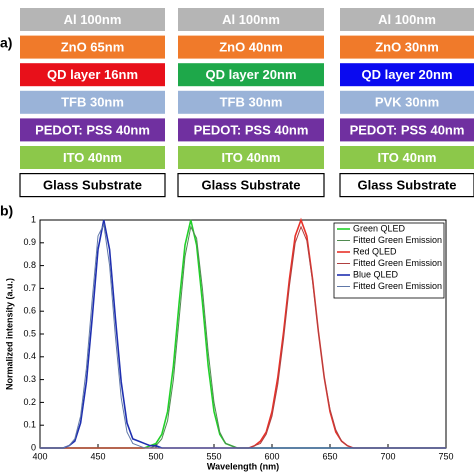 The image size is (474, 474). I want to click on panel-label: b), so click(6, 211).